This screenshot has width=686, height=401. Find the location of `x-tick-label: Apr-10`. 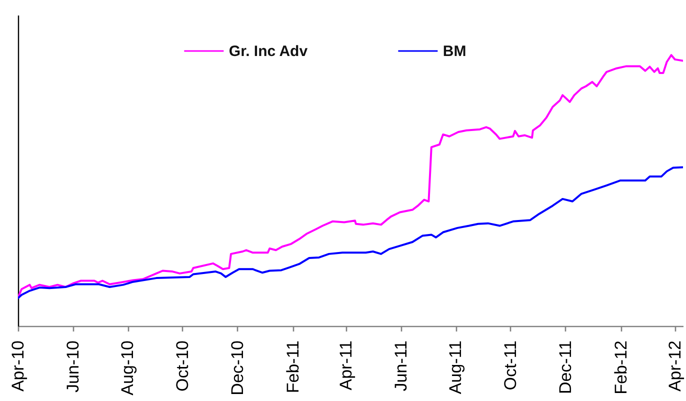

x-tick-label: Apr-10 is located at coordinates (18, 366).